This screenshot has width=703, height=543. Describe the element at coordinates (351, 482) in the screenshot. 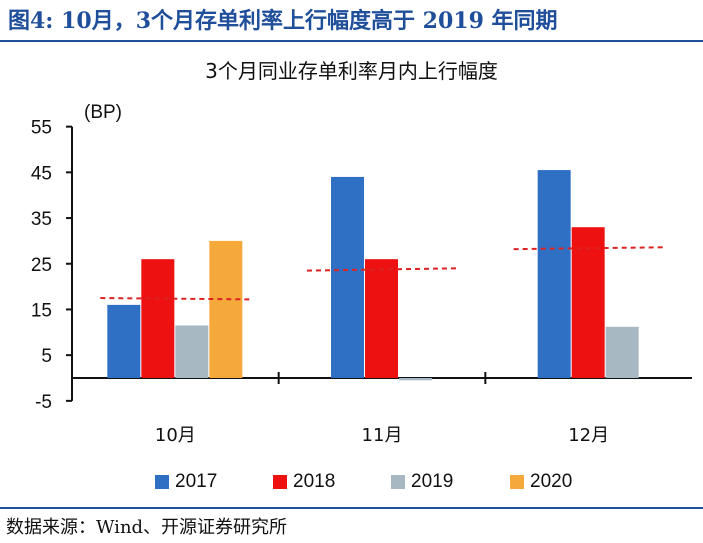

I see `chart-legend: 2017 2018 2019 2020` at that location.